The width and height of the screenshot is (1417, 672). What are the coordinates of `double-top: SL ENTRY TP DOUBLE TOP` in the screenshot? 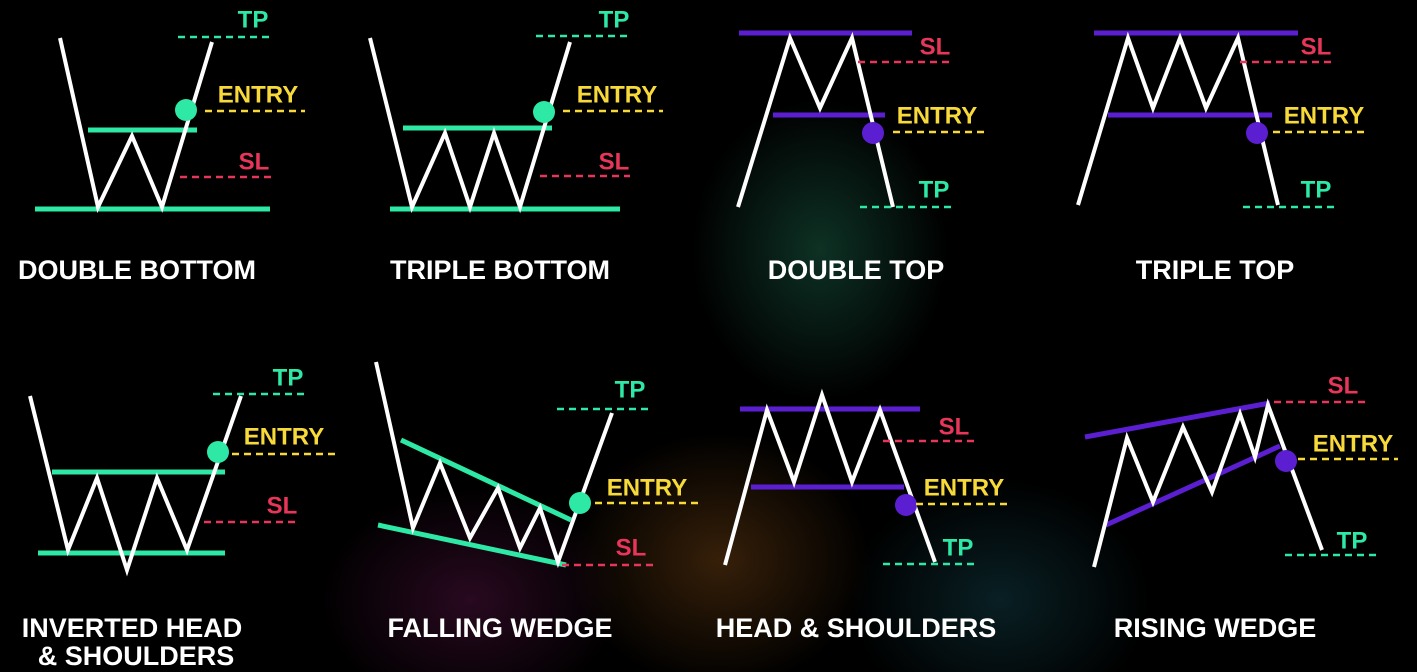 It's located at (860, 157).